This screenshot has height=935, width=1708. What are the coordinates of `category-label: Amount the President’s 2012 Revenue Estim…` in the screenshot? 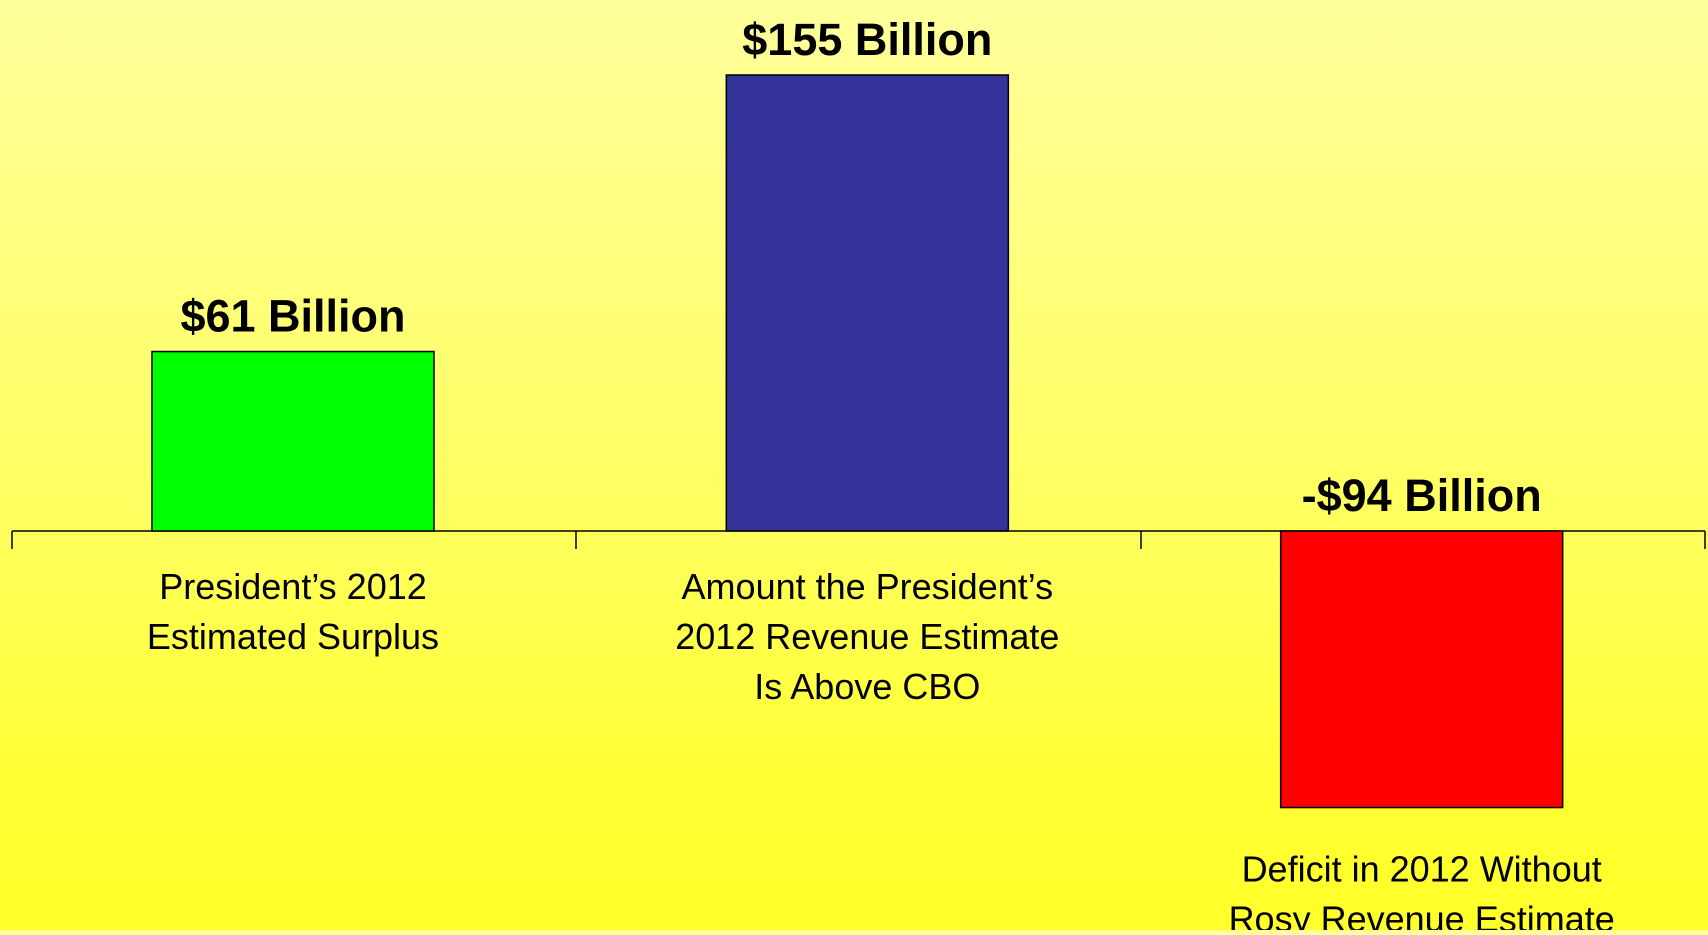 It's located at (867, 636).